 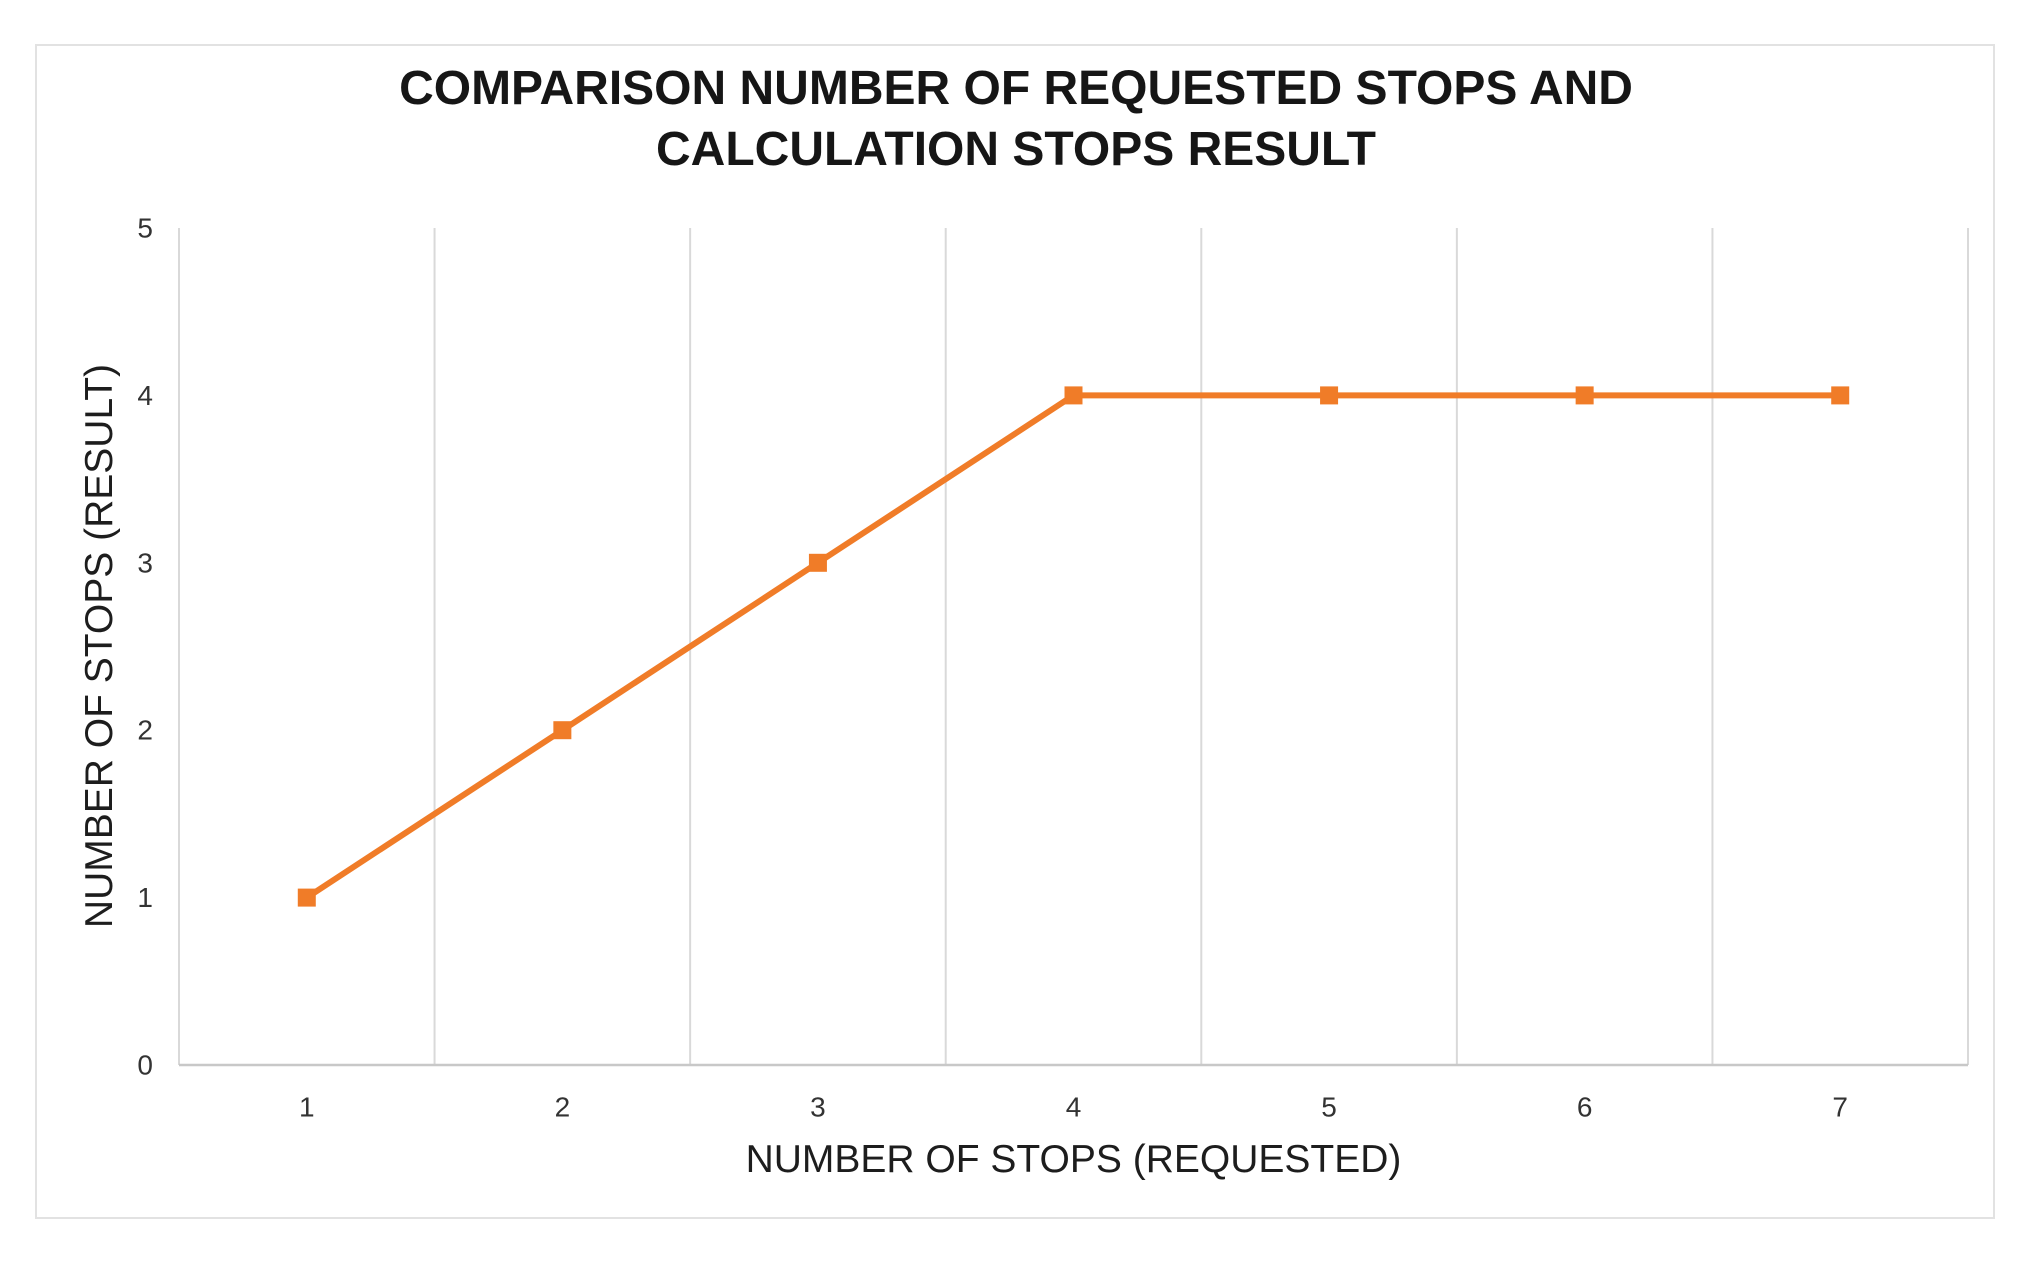 I want to click on chart-title-line-1: COMPARISON NUMBER OF REQUESTED STOPS AND, so click(x=1016, y=88).